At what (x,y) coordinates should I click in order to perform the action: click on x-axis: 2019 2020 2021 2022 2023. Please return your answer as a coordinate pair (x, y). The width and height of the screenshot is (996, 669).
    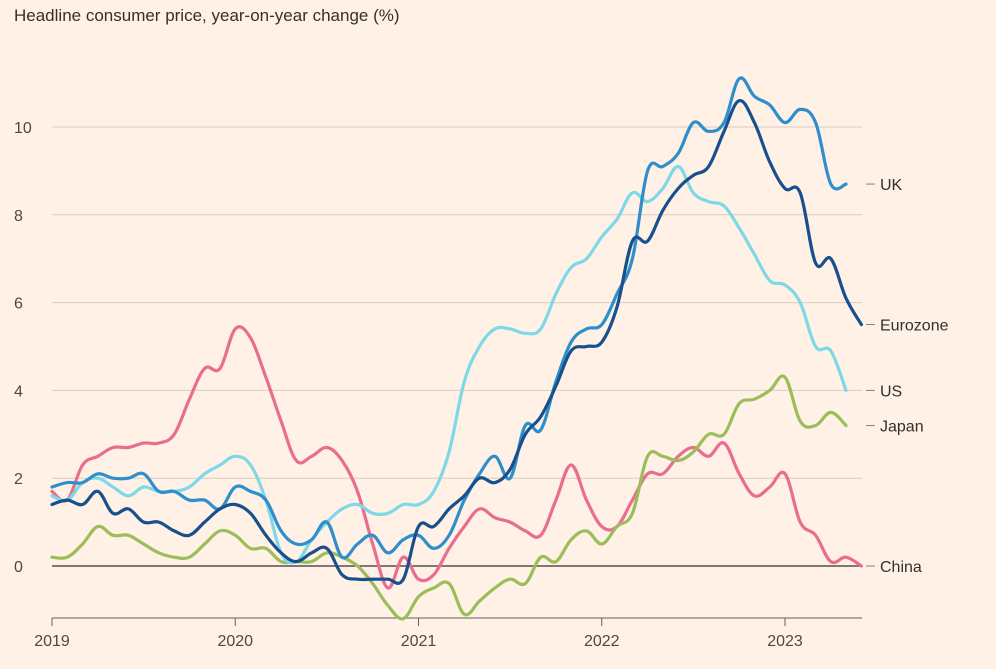
    Looking at the image, I should click on (448, 633).